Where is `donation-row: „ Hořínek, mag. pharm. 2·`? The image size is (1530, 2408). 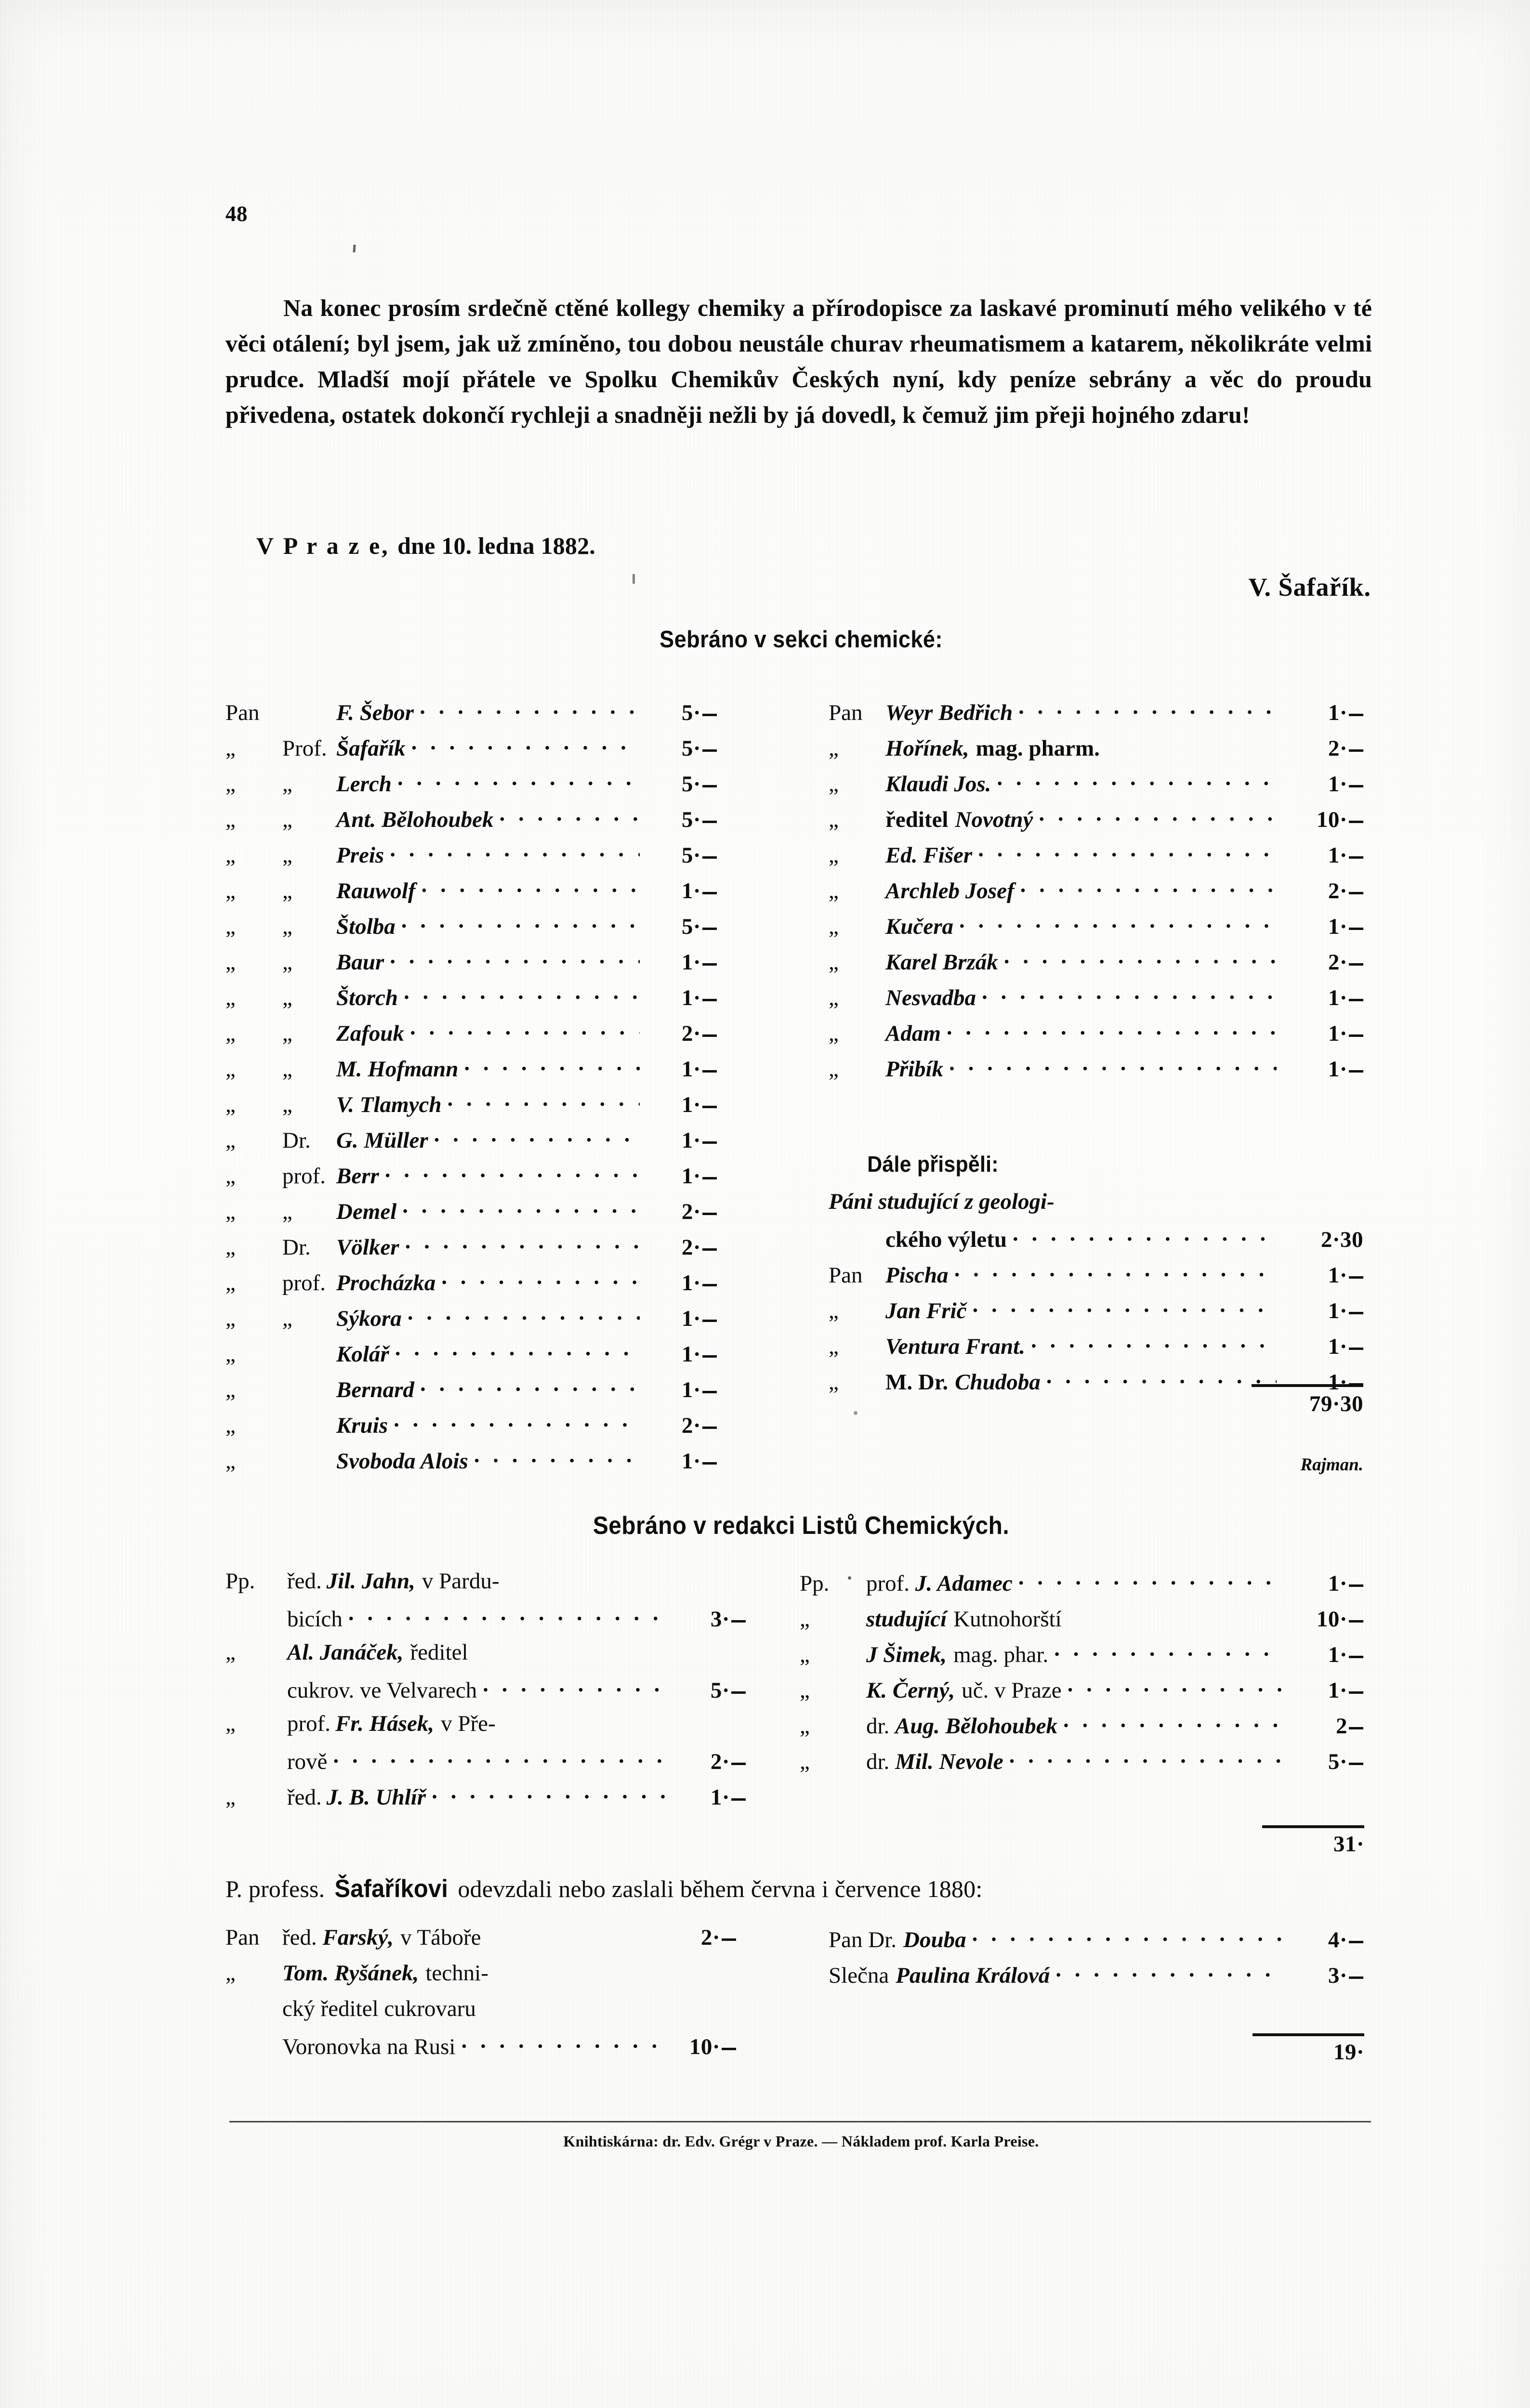 donation-row: „ Hořínek, mag. pharm. 2· is located at coordinates (1096, 751).